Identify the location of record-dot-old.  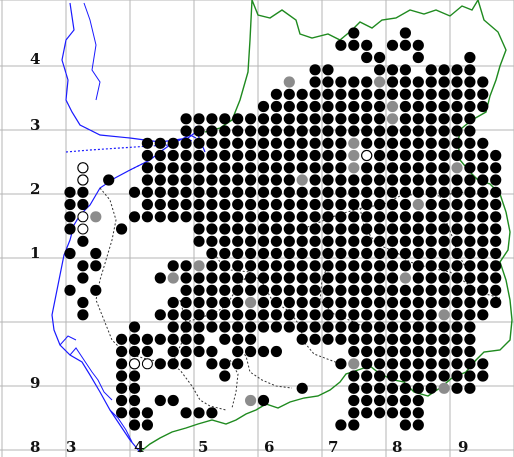
(444, 388).